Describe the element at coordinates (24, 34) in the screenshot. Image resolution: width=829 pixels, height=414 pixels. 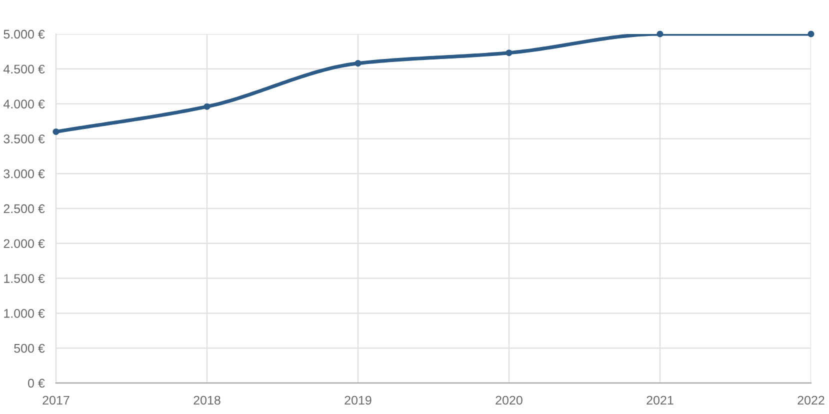
I see `y-tick-label: 5.000 €` at that location.